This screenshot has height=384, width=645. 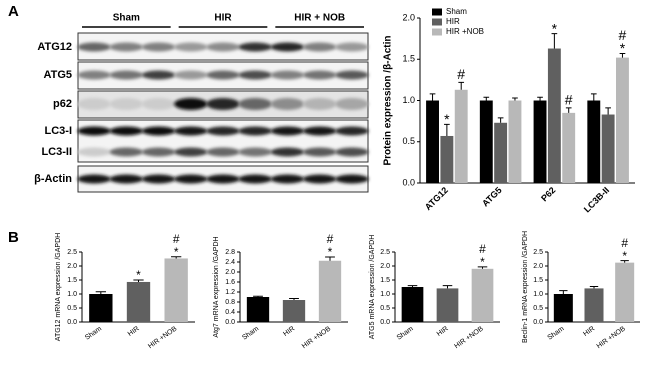 What do you see at coordinates (163, 337) in the screenshot?
I see `x-tick-label: HIR +NOB` at bounding box center [163, 337].